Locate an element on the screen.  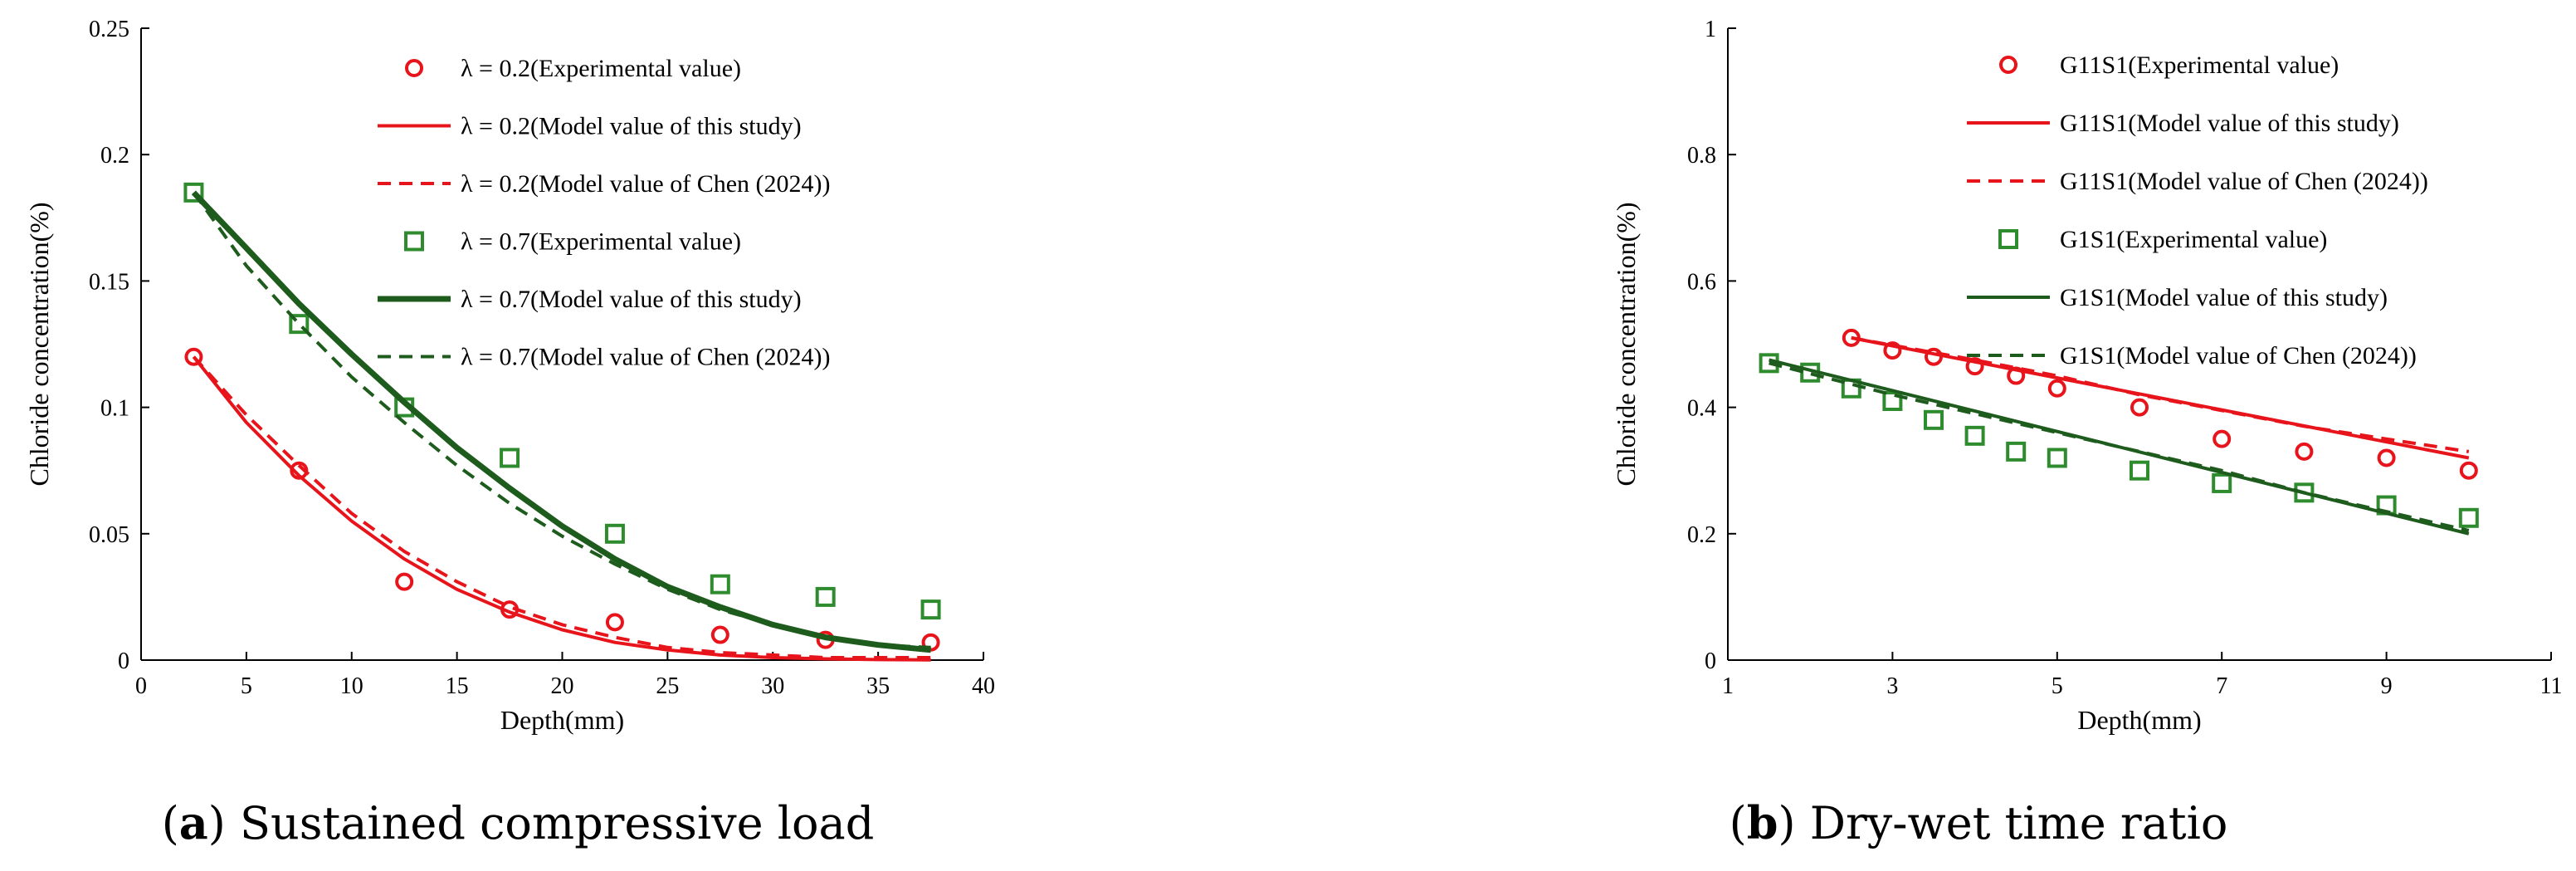
x-tick-label: 25 is located at coordinates (668, 686).